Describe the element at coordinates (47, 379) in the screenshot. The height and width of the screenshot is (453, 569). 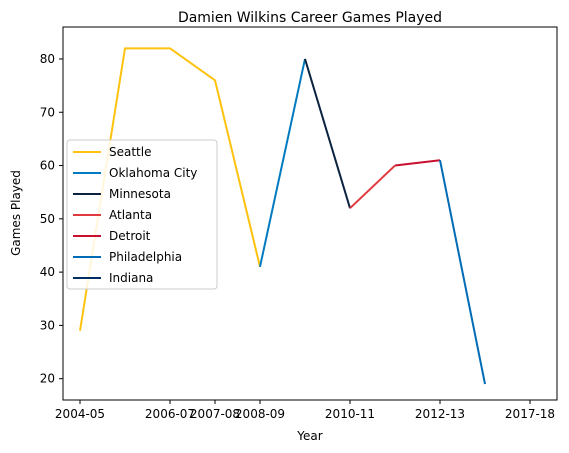
I see `y-tick-label: 20` at that location.